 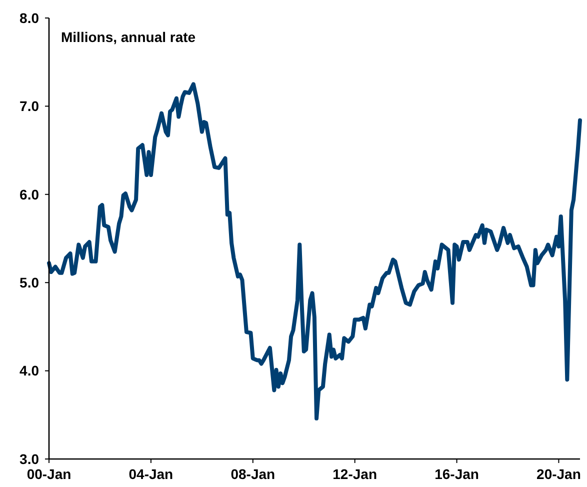 I want to click on x-tick-label: 16-Jan, so click(x=456, y=474).